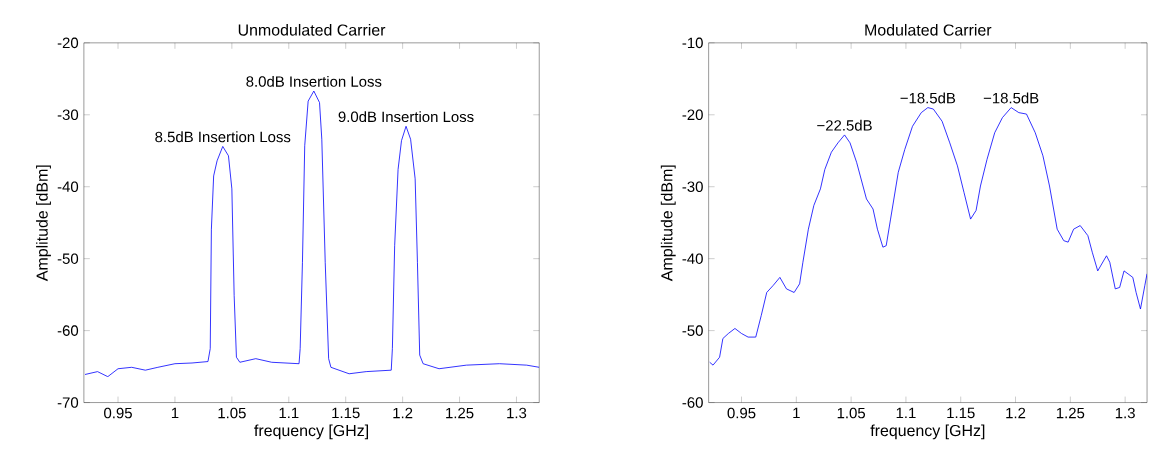 The height and width of the screenshot is (465, 1162). Describe the element at coordinates (223, 137) in the screenshot. I see `annotation: 8.5dB Insertion Loss` at that location.